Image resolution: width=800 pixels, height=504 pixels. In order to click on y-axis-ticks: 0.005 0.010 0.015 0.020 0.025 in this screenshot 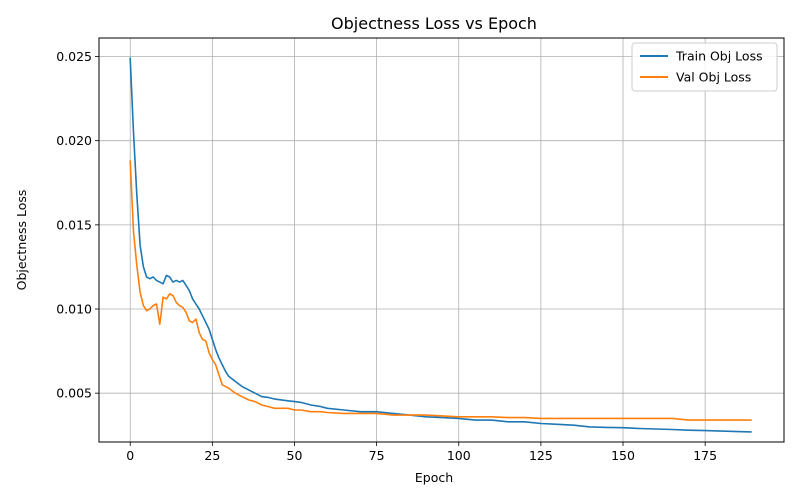, I will do `click(77, 225)`.